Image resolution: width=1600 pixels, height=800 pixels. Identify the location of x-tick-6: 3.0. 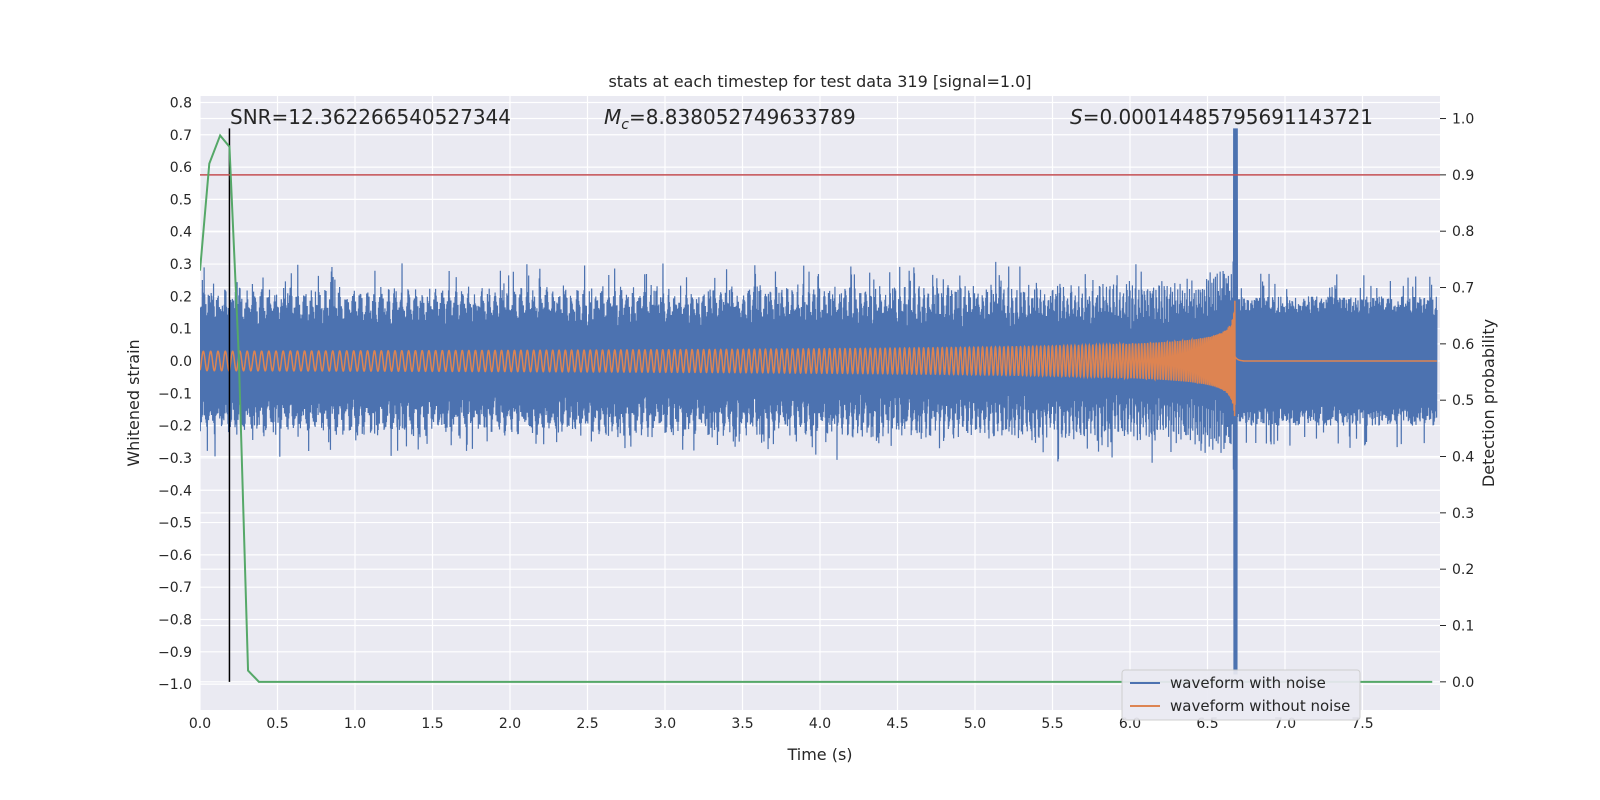
(665, 724).